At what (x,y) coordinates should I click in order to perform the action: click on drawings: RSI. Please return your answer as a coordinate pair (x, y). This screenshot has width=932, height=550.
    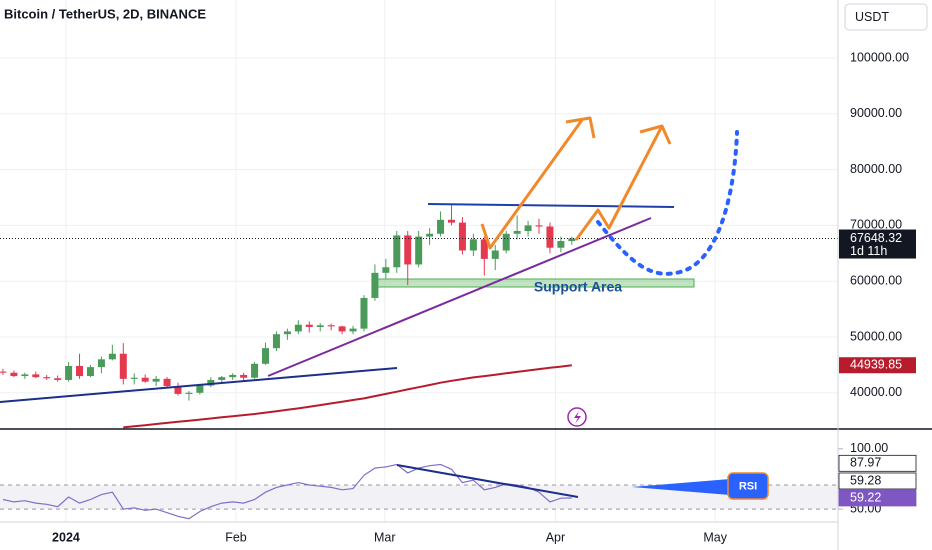
    Looking at the image, I should click on (582, 482).